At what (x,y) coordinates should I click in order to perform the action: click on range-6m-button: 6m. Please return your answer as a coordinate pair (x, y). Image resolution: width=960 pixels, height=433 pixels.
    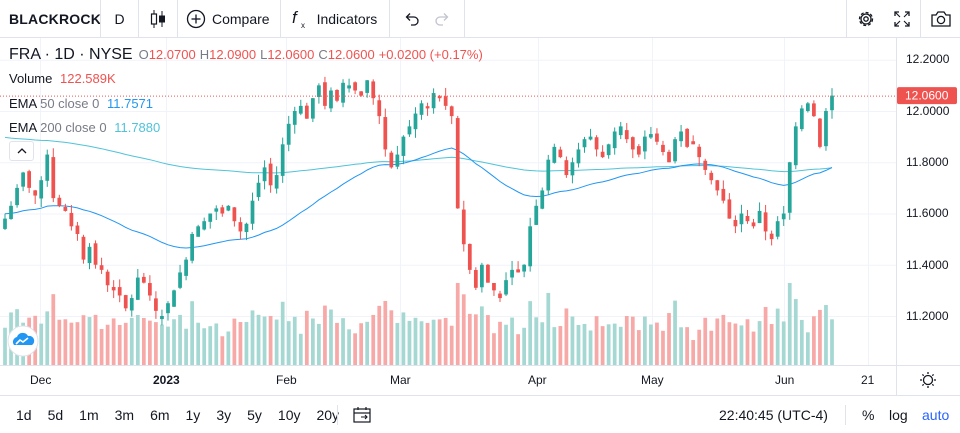
    Looking at the image, I should click on (160, 414).